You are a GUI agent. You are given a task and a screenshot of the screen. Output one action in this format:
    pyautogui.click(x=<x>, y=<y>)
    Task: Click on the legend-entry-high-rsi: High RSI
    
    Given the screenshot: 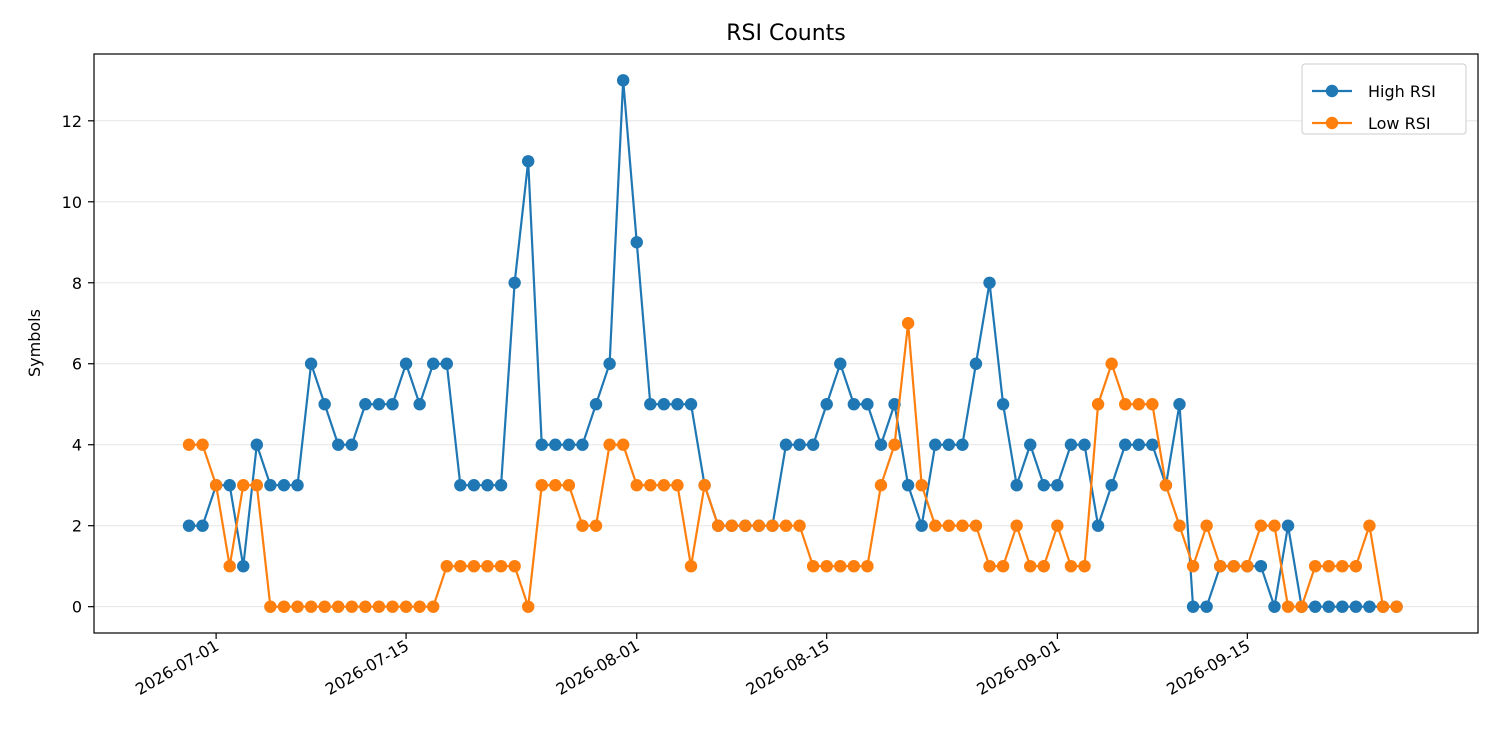 What is the action you would take?
    pyautogui.click(x=1374, y=91)
    